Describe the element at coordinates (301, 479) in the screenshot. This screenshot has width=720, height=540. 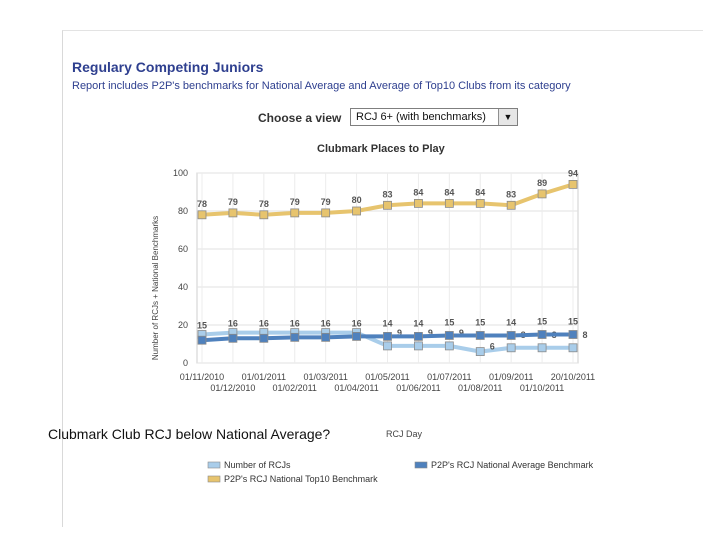
I see `legend-label: P2P's RCJ National Top10 Benchmark` at that location.